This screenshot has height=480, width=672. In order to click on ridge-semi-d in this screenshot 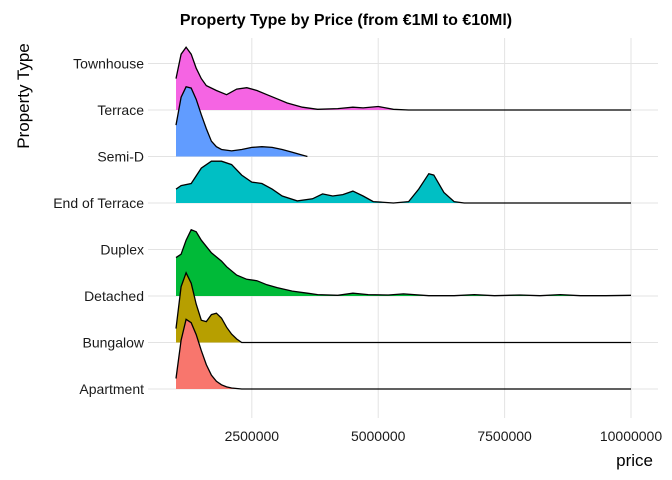, I will do `click(241, 122)`.